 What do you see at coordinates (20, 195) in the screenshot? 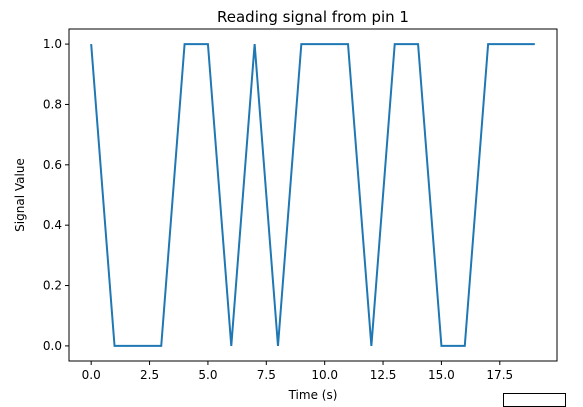
I see `y-axis-label: Signal Value` at bounding box center [20, 195].